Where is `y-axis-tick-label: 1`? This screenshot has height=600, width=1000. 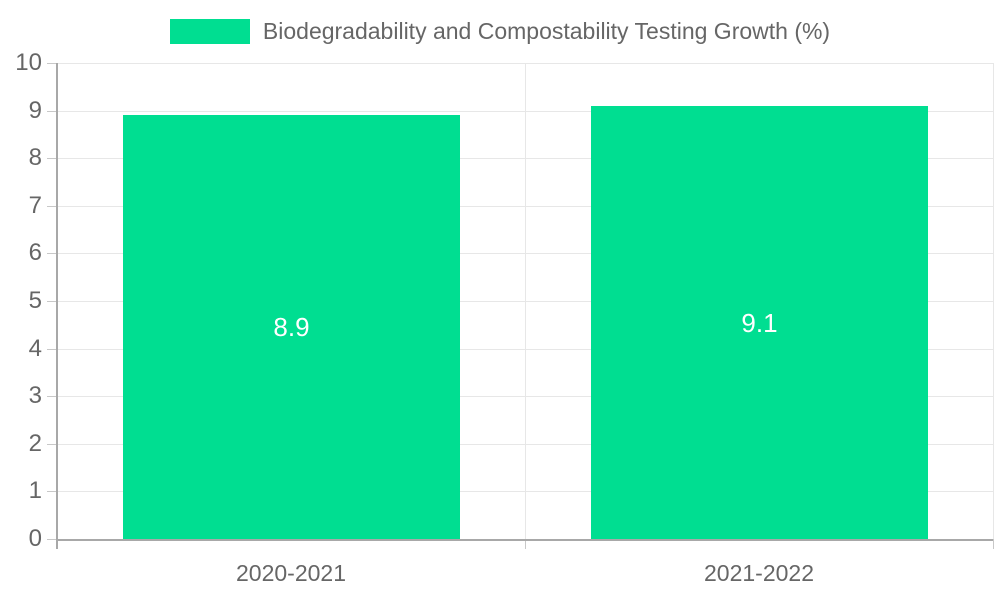
y-axis-tick-label: 1 is located at coordinates (35, 490).